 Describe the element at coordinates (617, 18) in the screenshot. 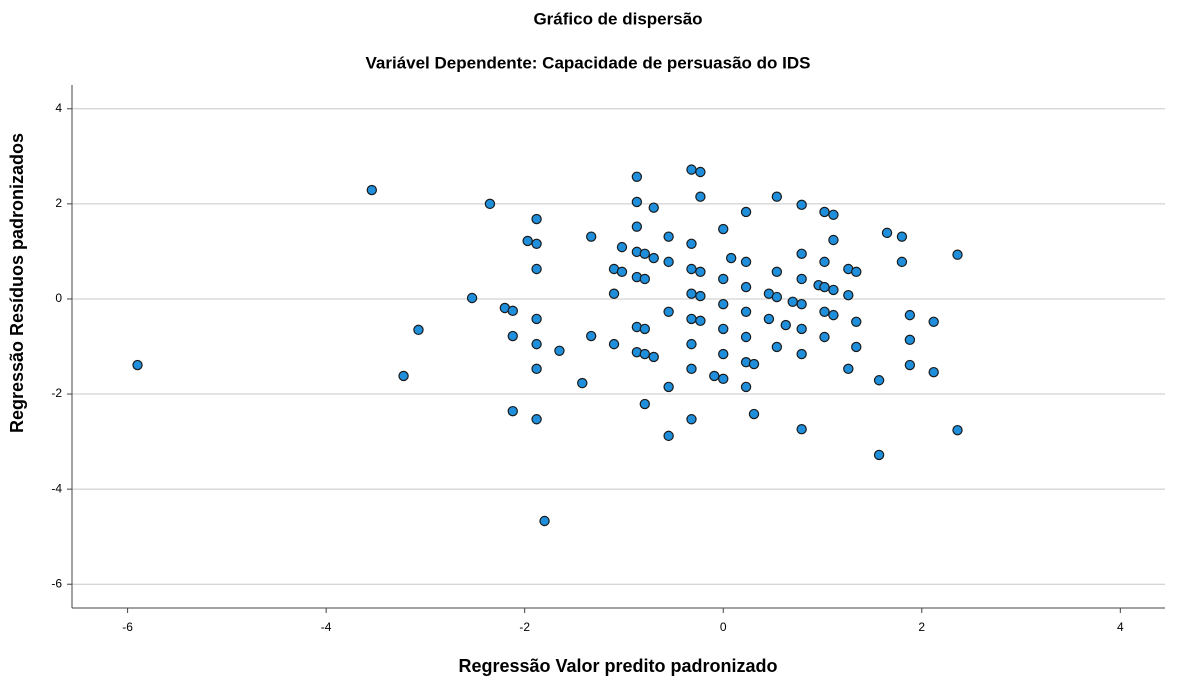

I see `chart-title: Gráfico de dispersão` at that location.